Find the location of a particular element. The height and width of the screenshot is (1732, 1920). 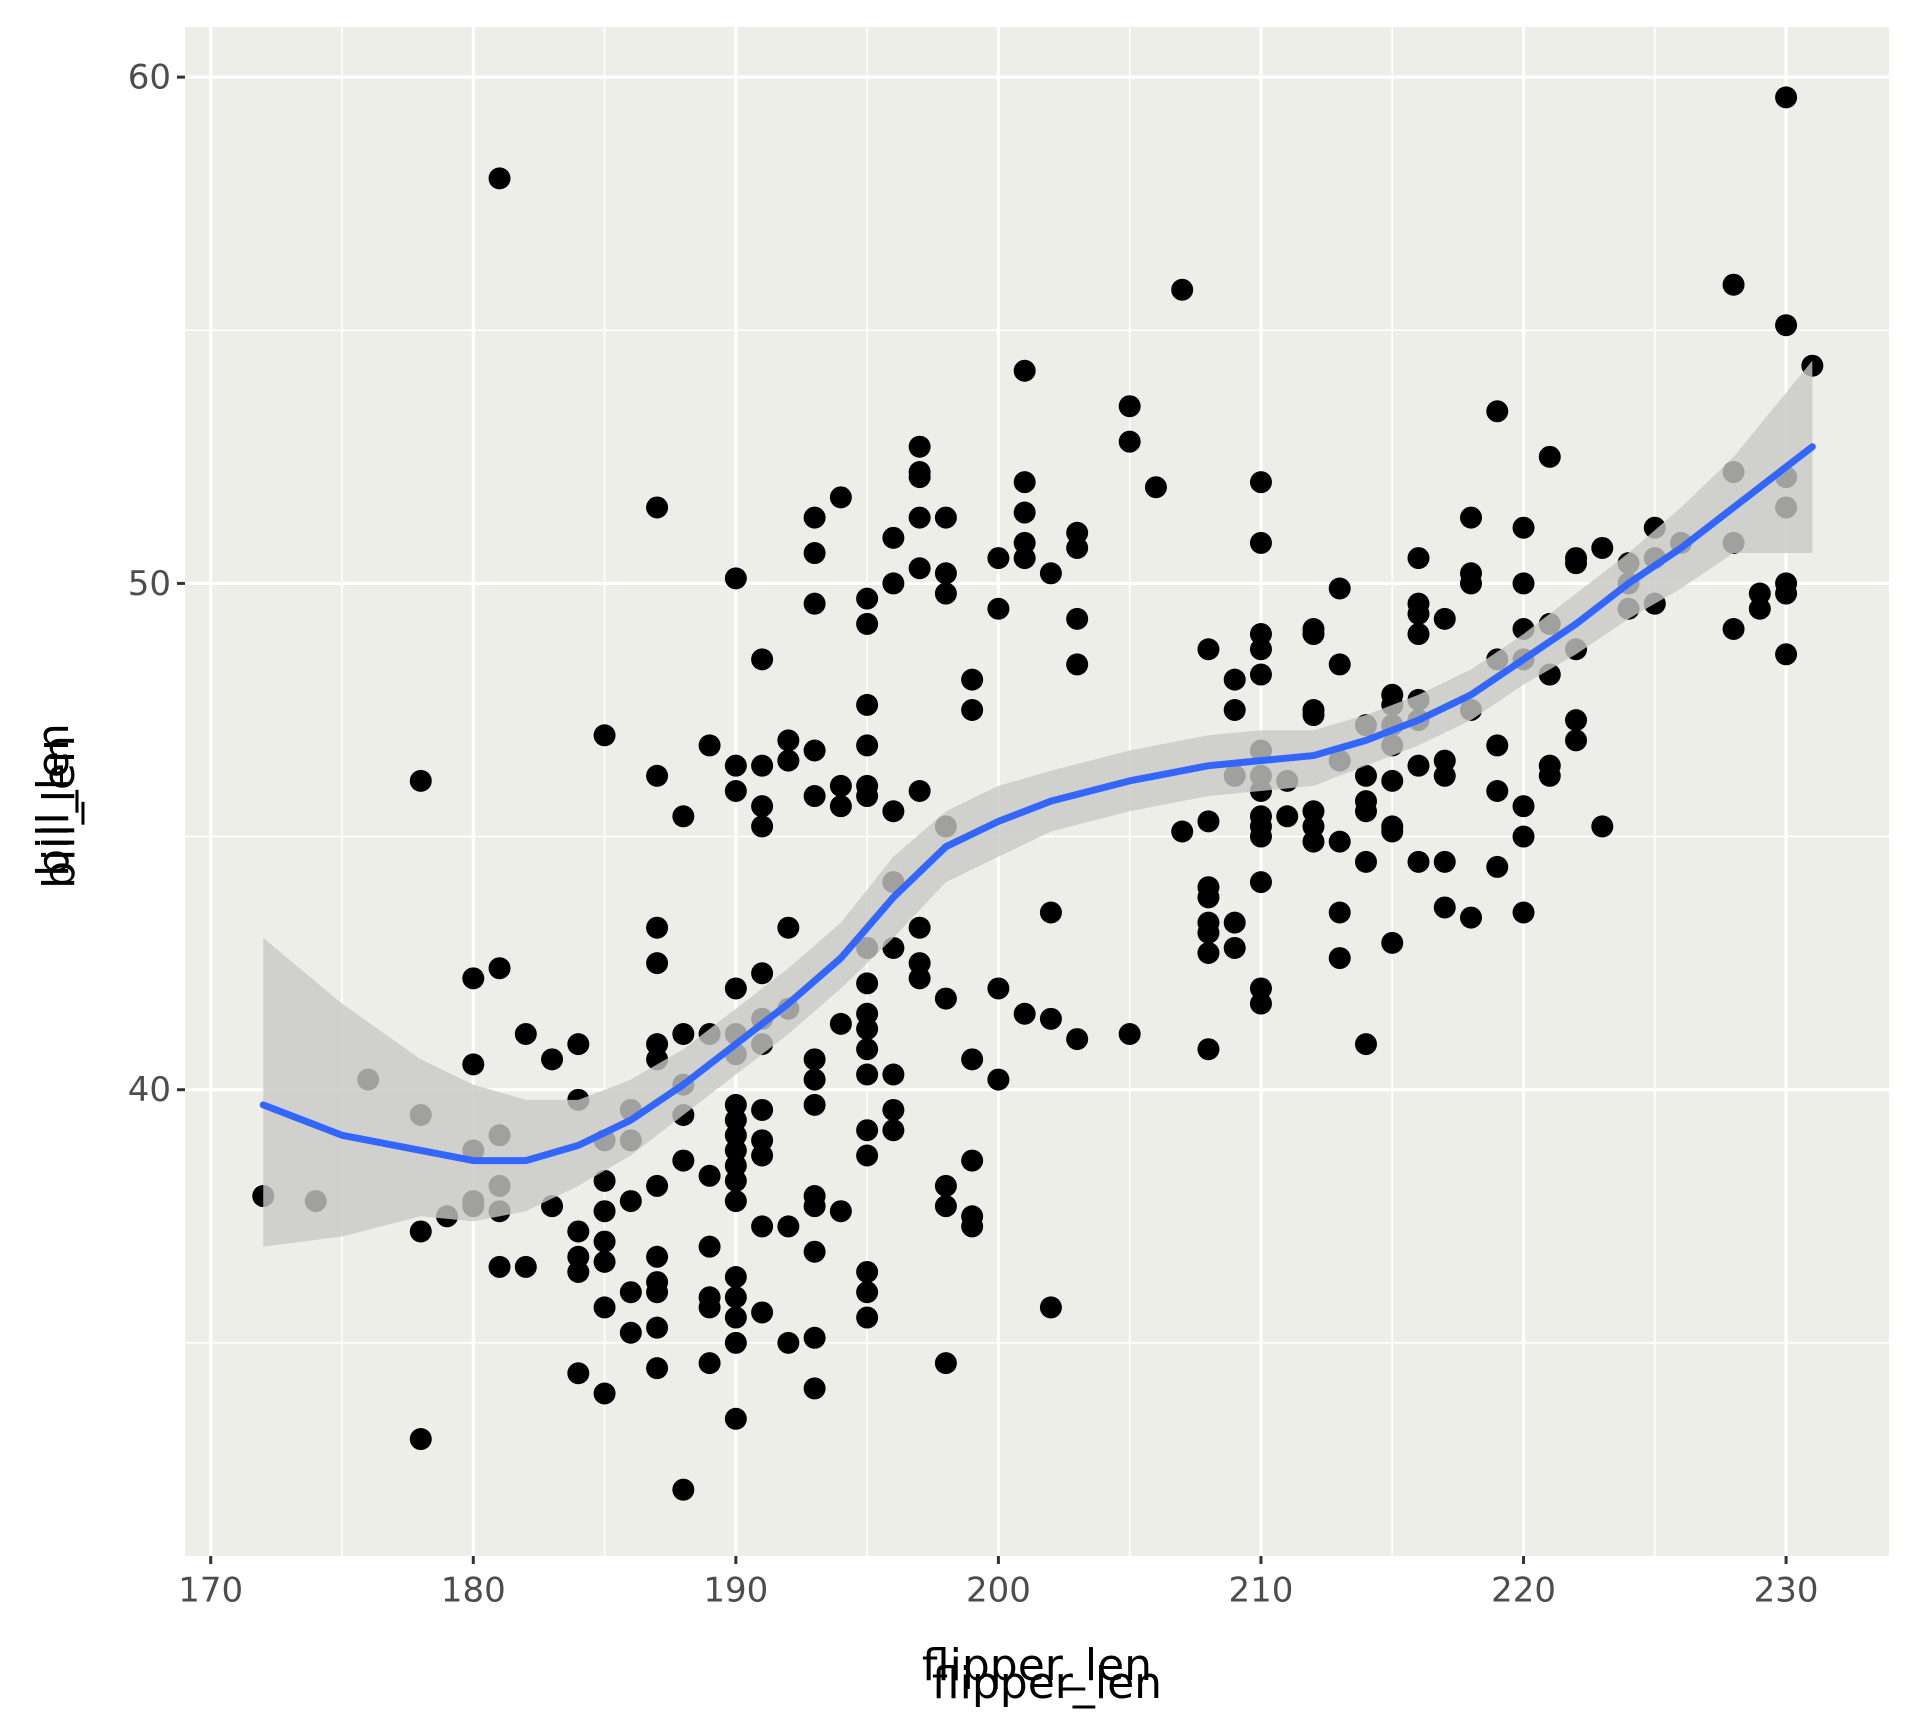

y-axis-title: bill_len is located at coordinates (53, 800).